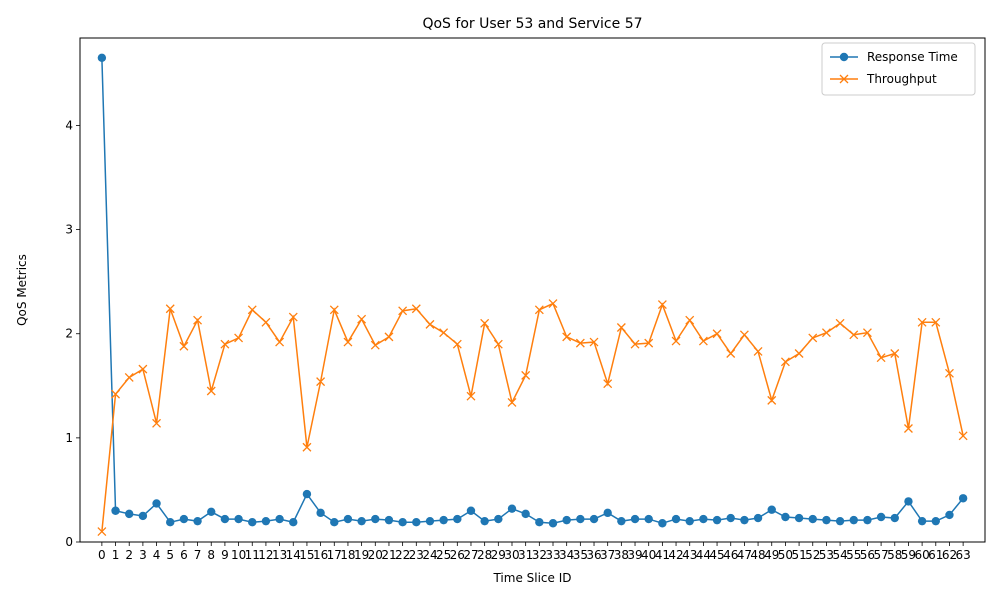  Describe the element at coordinates (388, 555) in the screenshot. I see `x-tick-label: 21` at that location.